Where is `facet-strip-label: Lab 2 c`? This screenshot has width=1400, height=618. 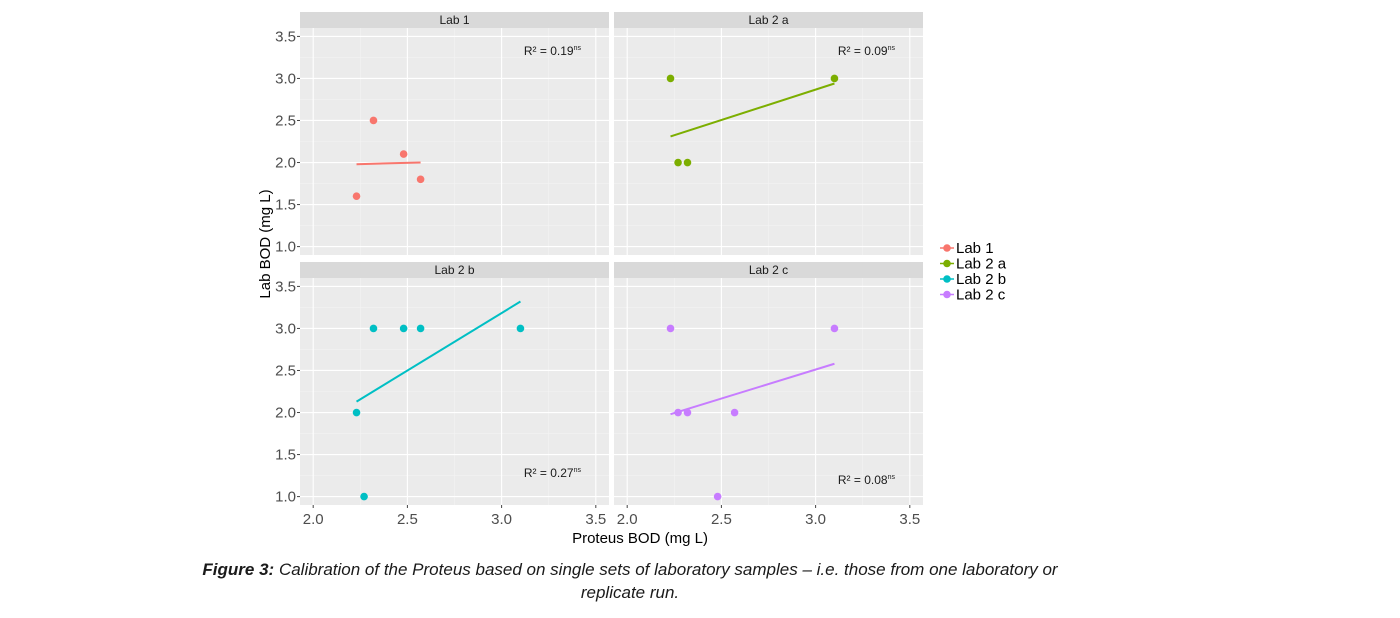 facet-strip-label: Lab 2 c is located at coordinates (768, 270).